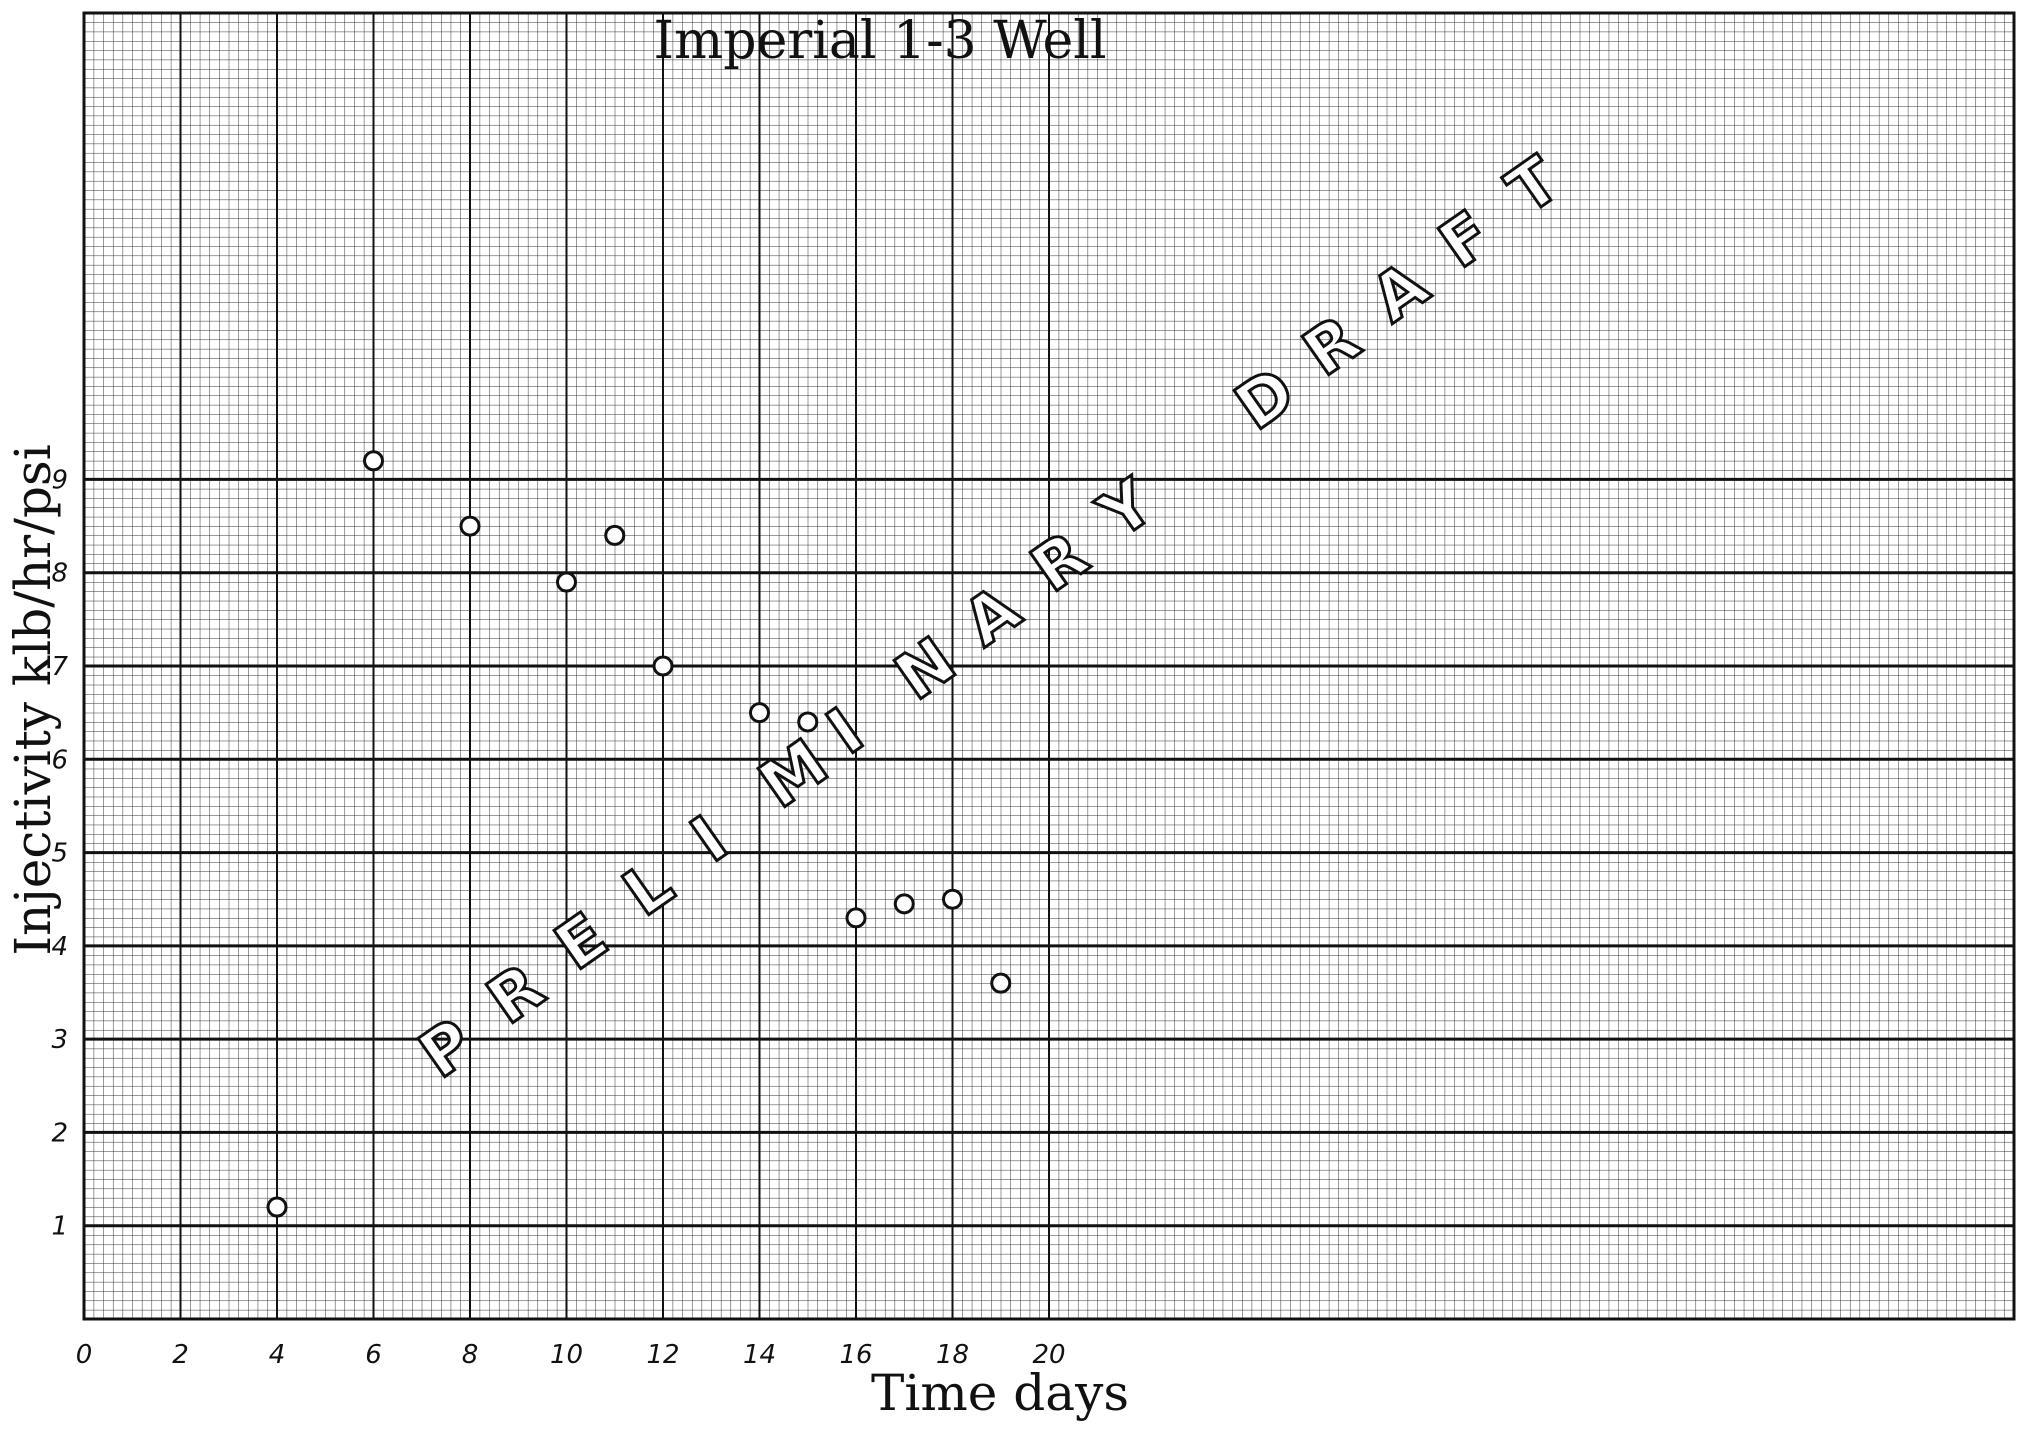 This screenshot has width=2024, height=1437. What do you see at coordinates (662, 1355) in the screenshot?
I see `x-tick-label: 12` at bounding box center [662, 1355].